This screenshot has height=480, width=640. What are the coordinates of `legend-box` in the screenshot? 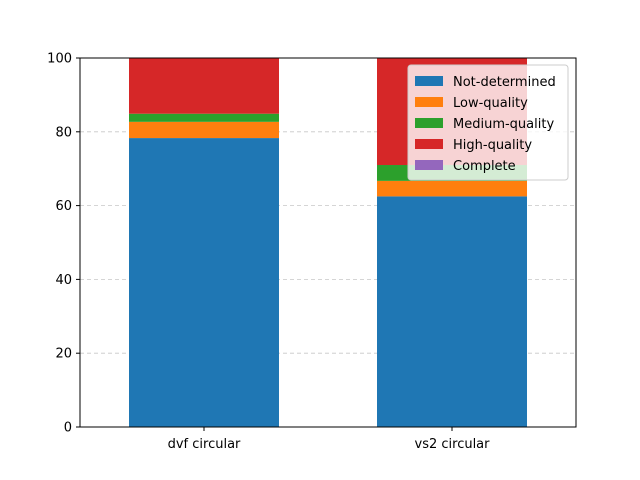 It's located at (488, 122).